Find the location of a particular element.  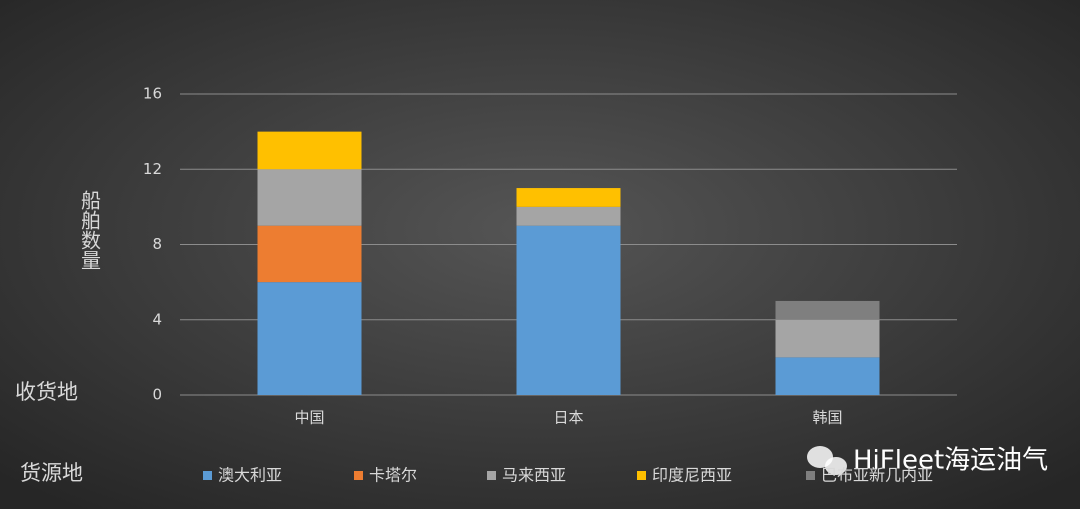

legend-label: 印度尼西亚 is located at coordinates (692, 475).